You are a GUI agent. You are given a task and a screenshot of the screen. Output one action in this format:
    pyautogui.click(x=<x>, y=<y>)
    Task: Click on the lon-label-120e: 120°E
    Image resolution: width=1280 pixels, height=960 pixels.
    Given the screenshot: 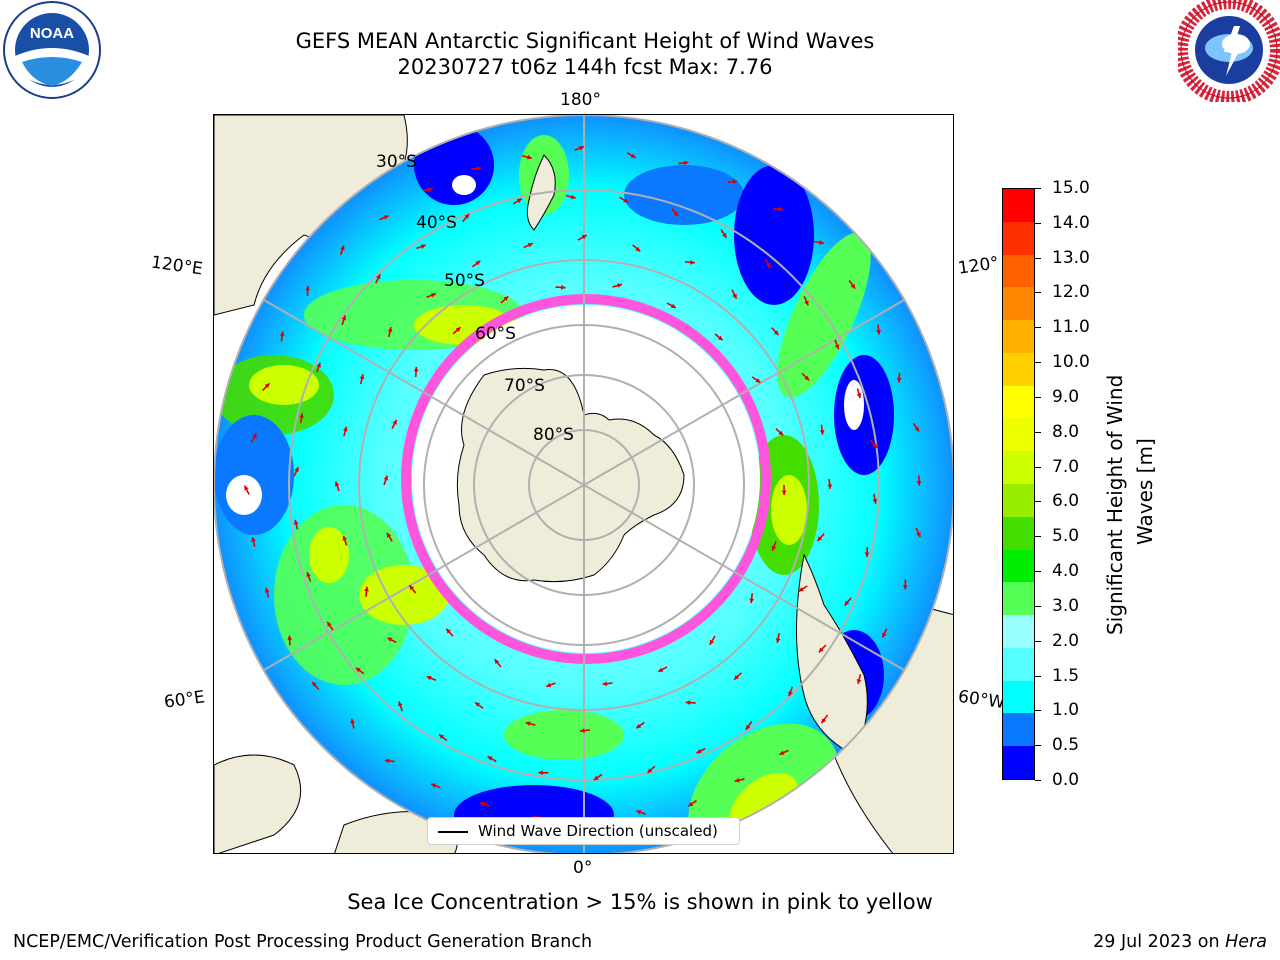 What is the action you would take?
    pyautogui.click(x=176, y=266)
    